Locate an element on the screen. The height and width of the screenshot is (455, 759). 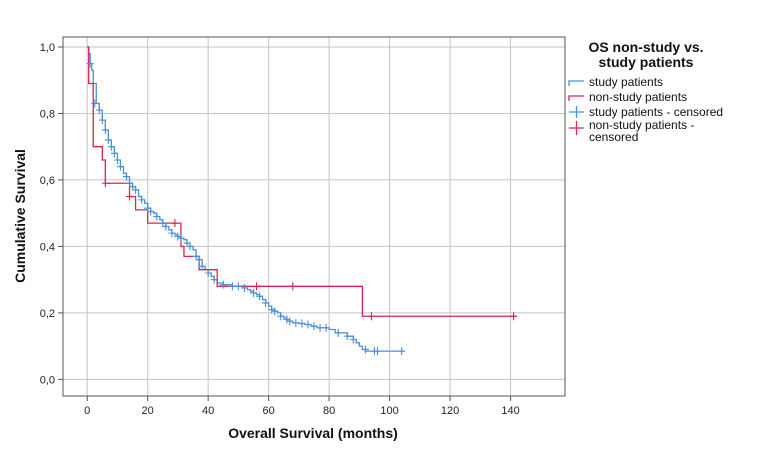
legend-label-line-1: non-study patients - is located at coordinates (641, 125).